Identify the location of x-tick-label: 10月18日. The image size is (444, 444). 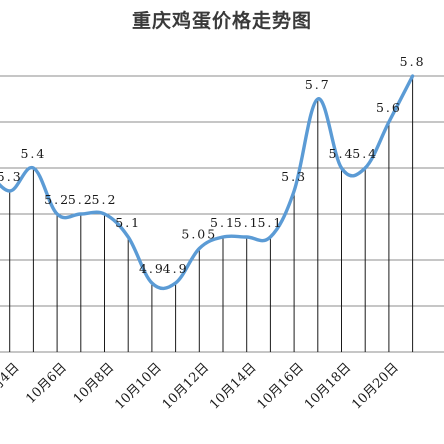
(328, 386).